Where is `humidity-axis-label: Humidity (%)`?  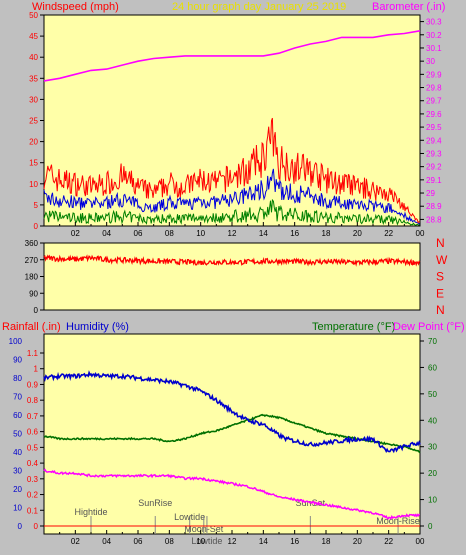
humidity-axis-label: Humidity (%) is located at coordinates (97, 327).